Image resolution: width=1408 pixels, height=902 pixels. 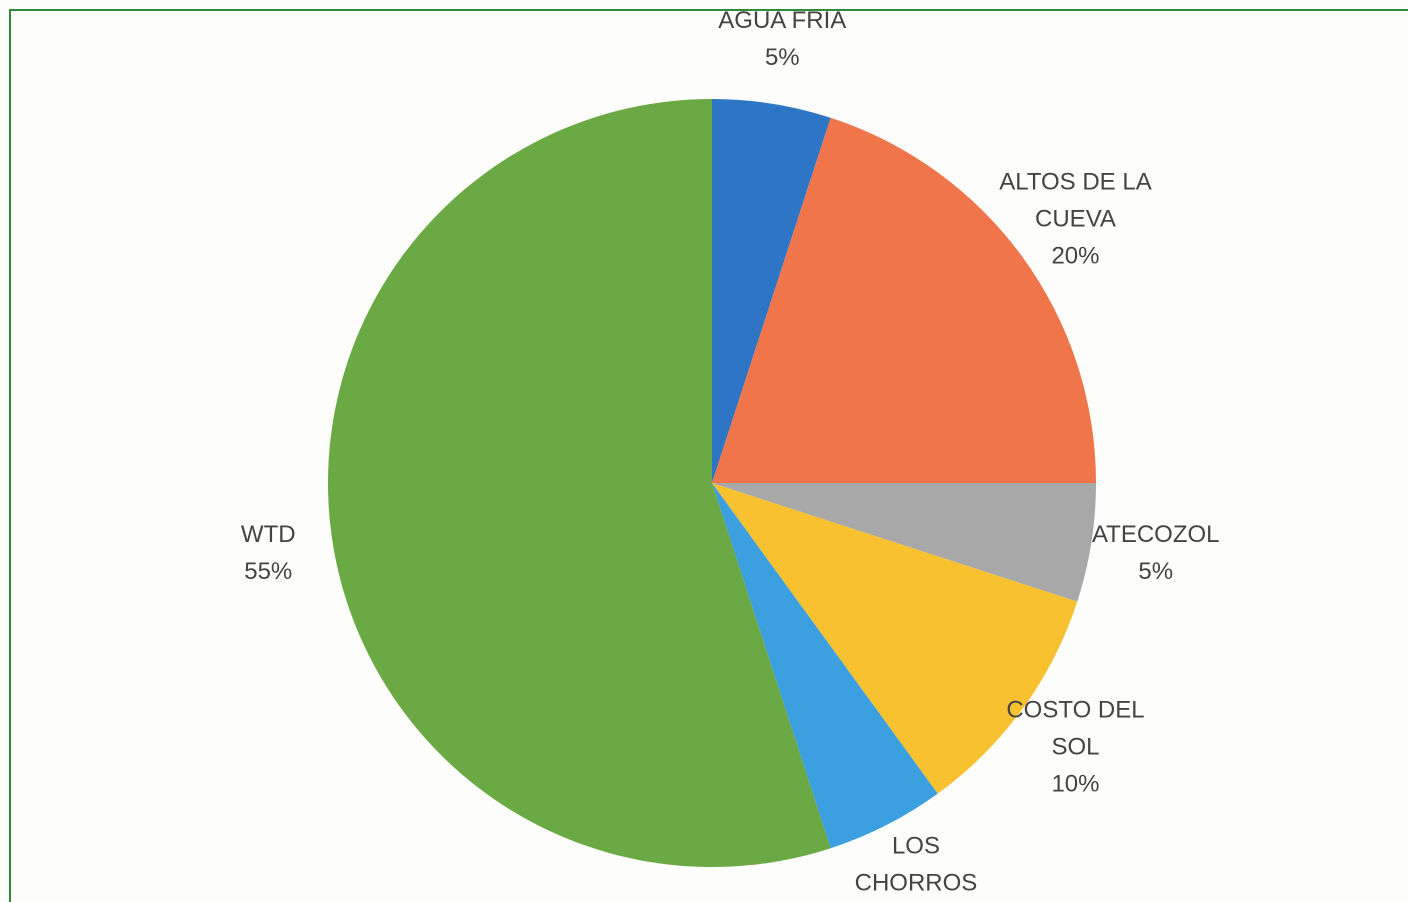 I want to click on data-label: COSTO DEL SOL 10%, so click(x=1075, y=747).